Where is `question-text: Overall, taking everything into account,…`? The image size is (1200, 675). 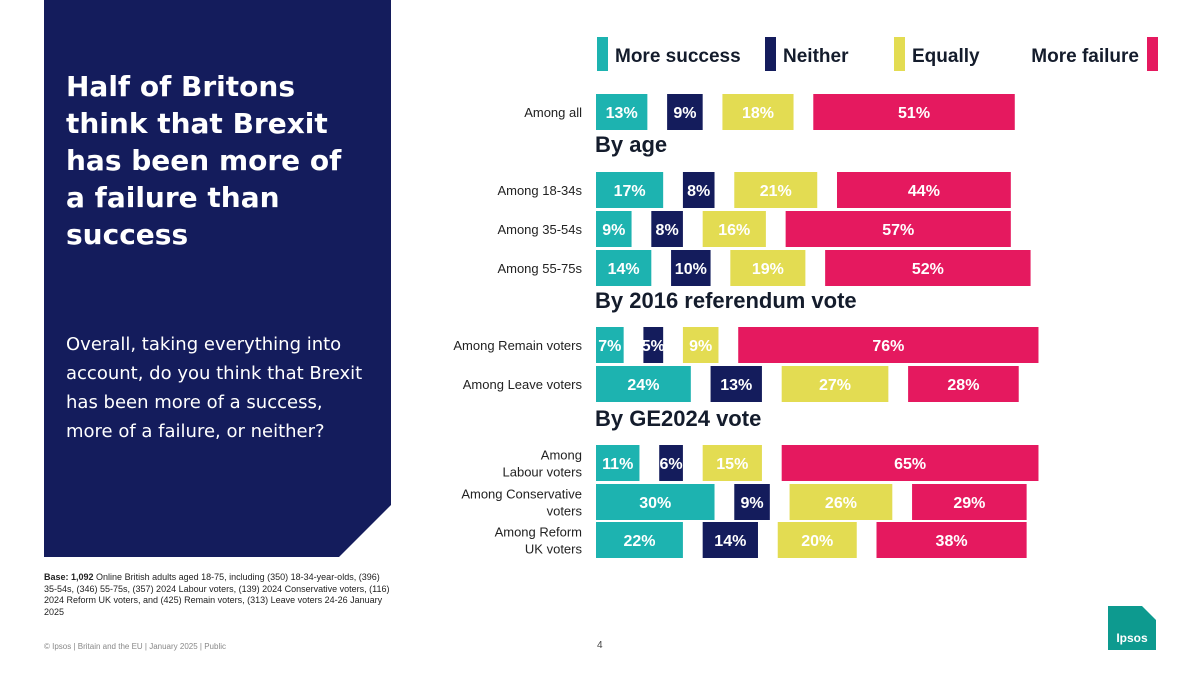
question-text: Overall, taking everything into account,… is located at coordinates (214, 388).